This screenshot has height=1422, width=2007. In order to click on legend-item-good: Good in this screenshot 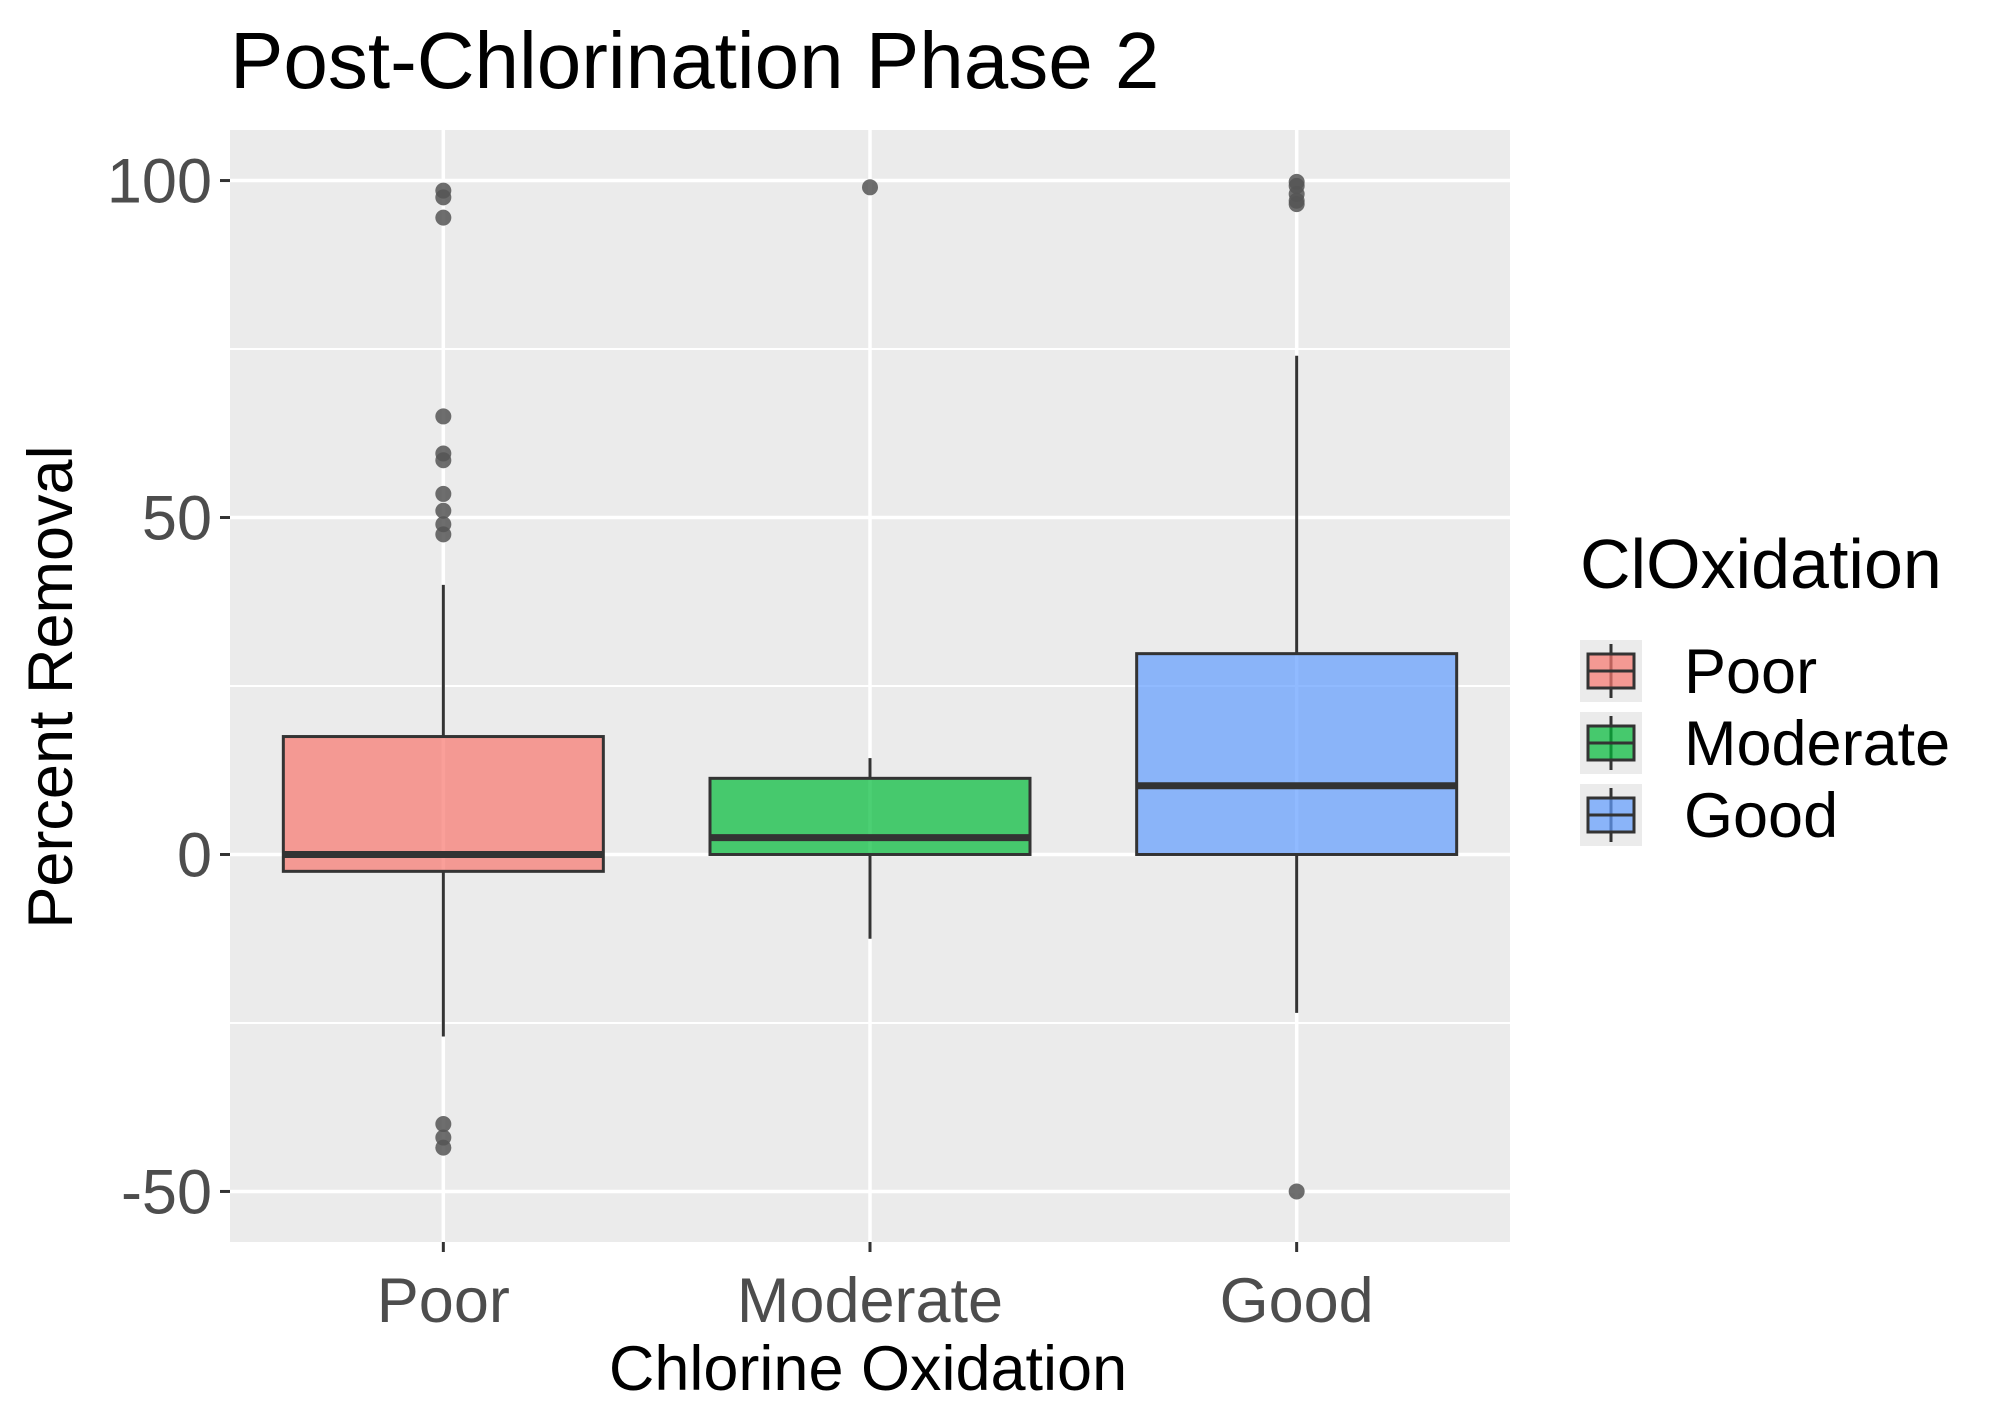, I will do `click(1709, 816)`.